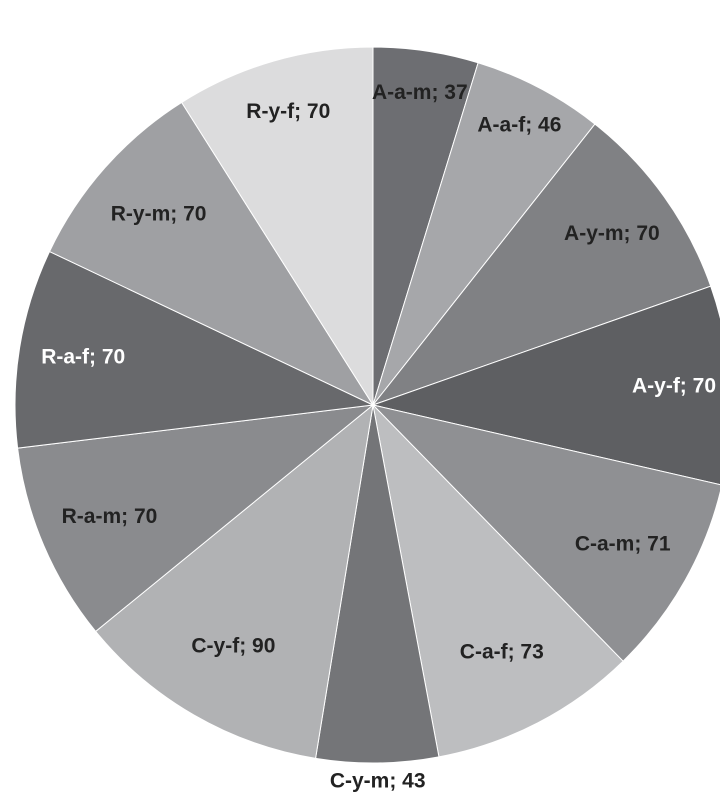  Describe the element at coordinates (83, 356) in the screenshot. I see `slice-label-r-a-f: R-a-f; 70` at that location.